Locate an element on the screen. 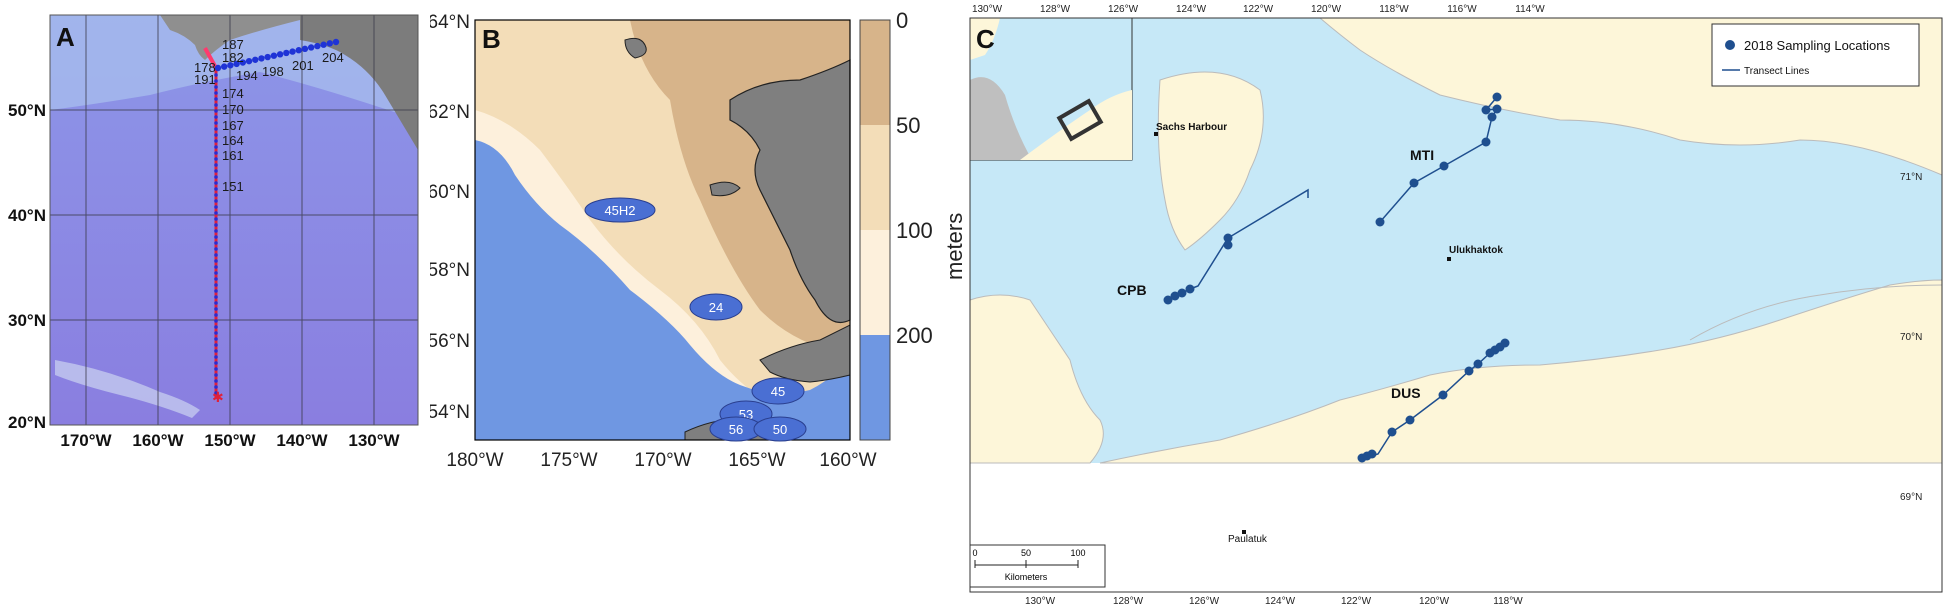  legend: 2018 Sampling Locations Transect Lines is located at coordinates (1815, 55).